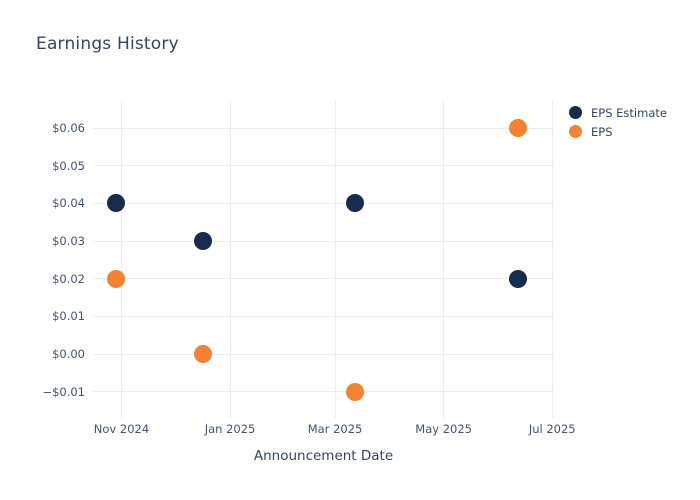 This screenshot has height=500, width=700. Describe the element at coordinates (68, 165) in the screenshot. I see `y-tick-label: $0.05` at that location.